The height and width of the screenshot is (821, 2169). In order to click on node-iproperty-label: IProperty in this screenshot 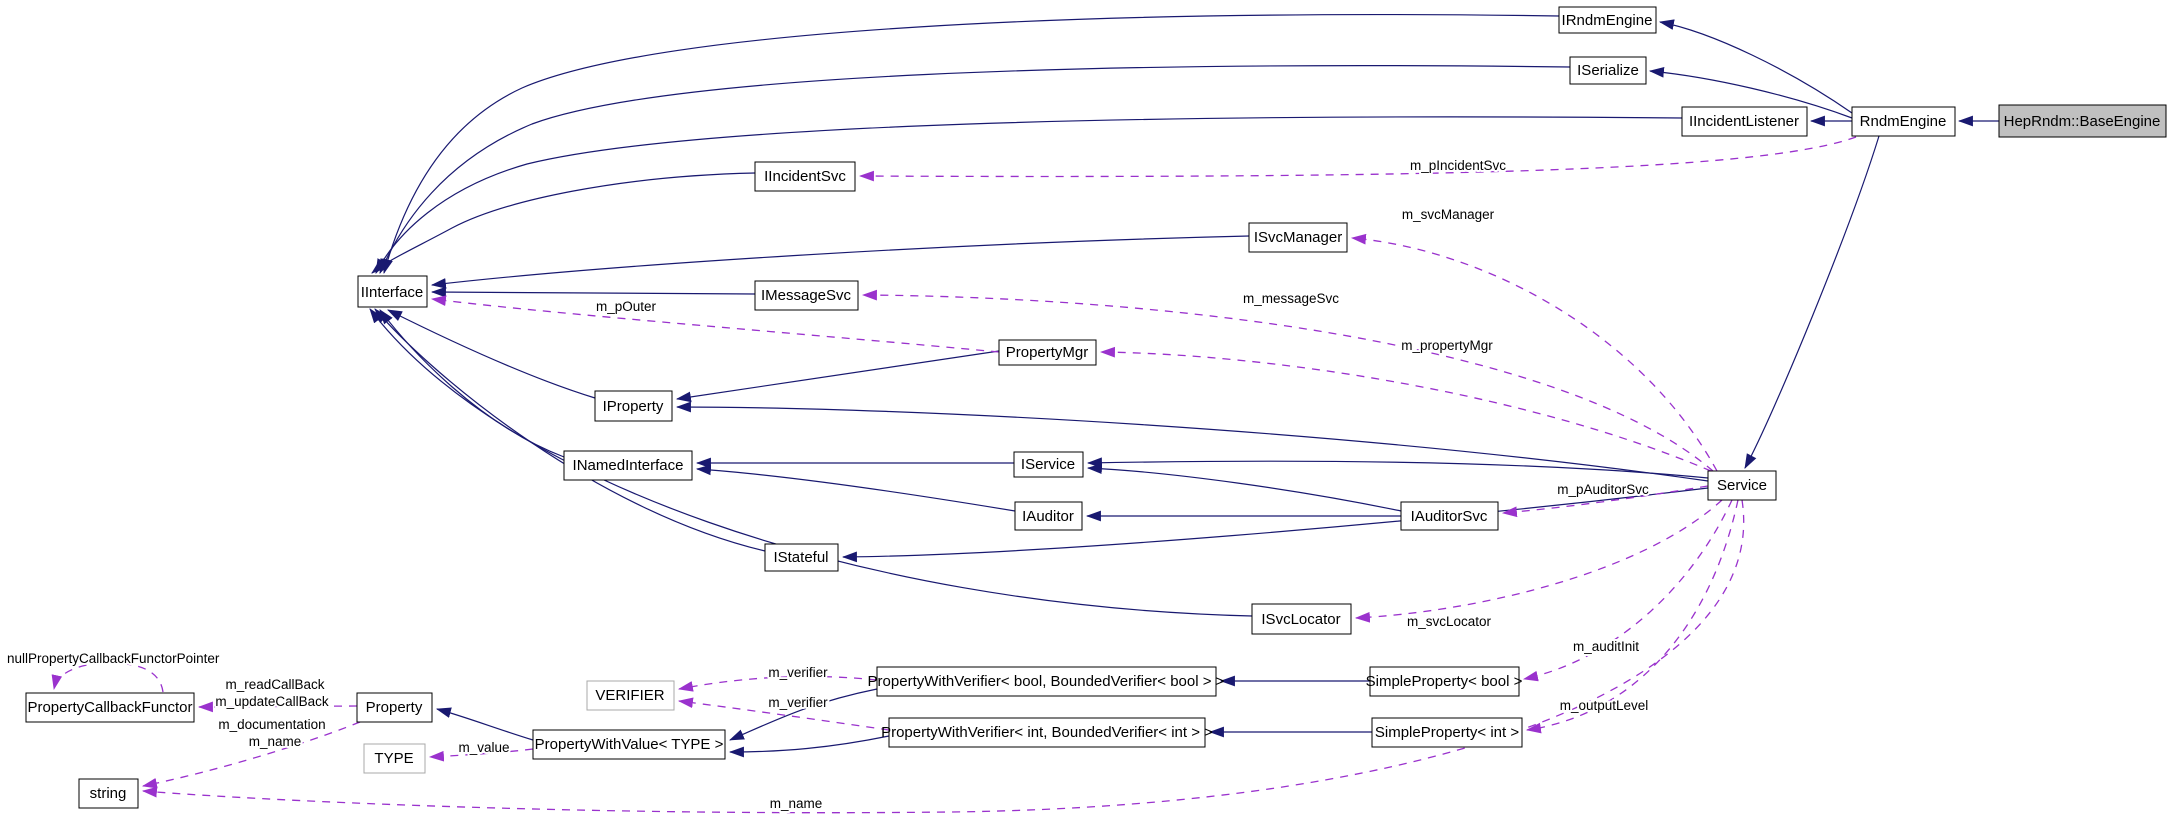, I will do `click(633, 406)`.